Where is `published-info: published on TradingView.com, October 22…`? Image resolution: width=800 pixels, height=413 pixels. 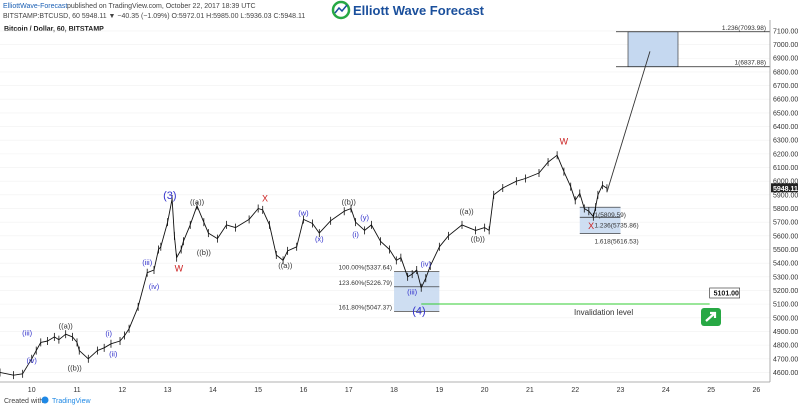
published-info: published on TradingView.com, October 22… is located at coordinates (161, 6).